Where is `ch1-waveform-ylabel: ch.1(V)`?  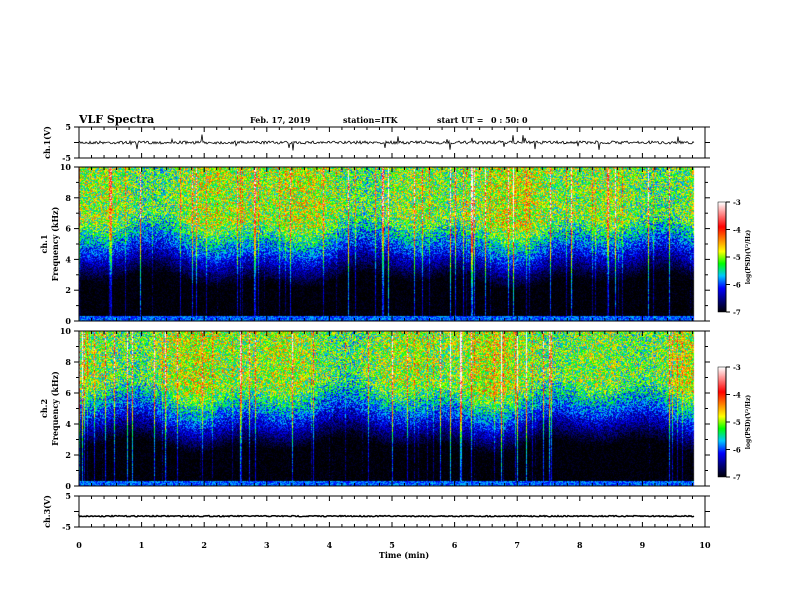
ch1-waveform-ylabel: ch.1(V) is located at coordinates (47, 142).